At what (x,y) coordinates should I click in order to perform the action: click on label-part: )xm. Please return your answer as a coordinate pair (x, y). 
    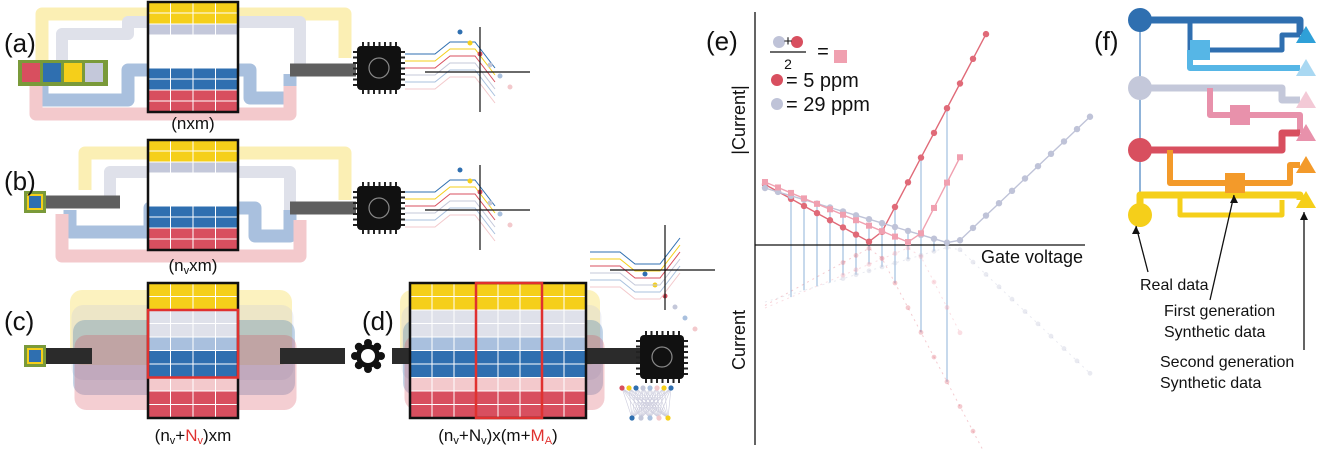
    Looking at the image, I should click on (217, 435).